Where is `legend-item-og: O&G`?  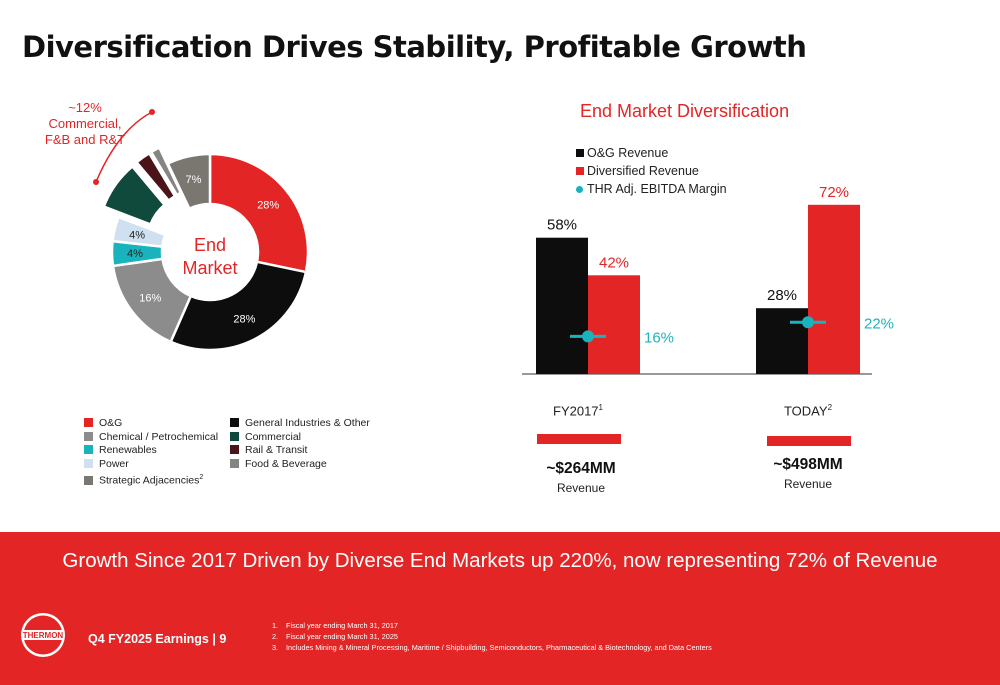 legend-item-og: O&G is located at coordinates (103, 423).